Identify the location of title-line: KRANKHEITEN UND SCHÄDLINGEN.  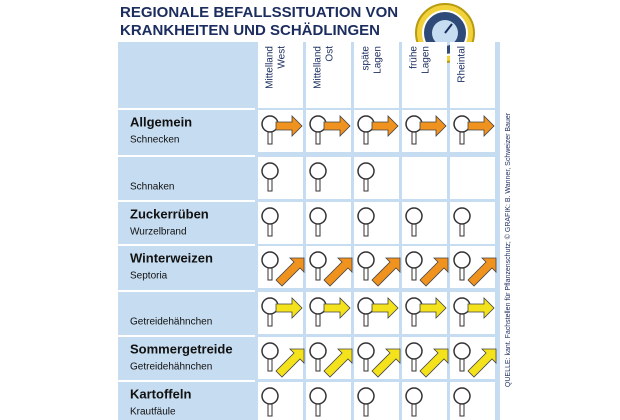
(250, 30).